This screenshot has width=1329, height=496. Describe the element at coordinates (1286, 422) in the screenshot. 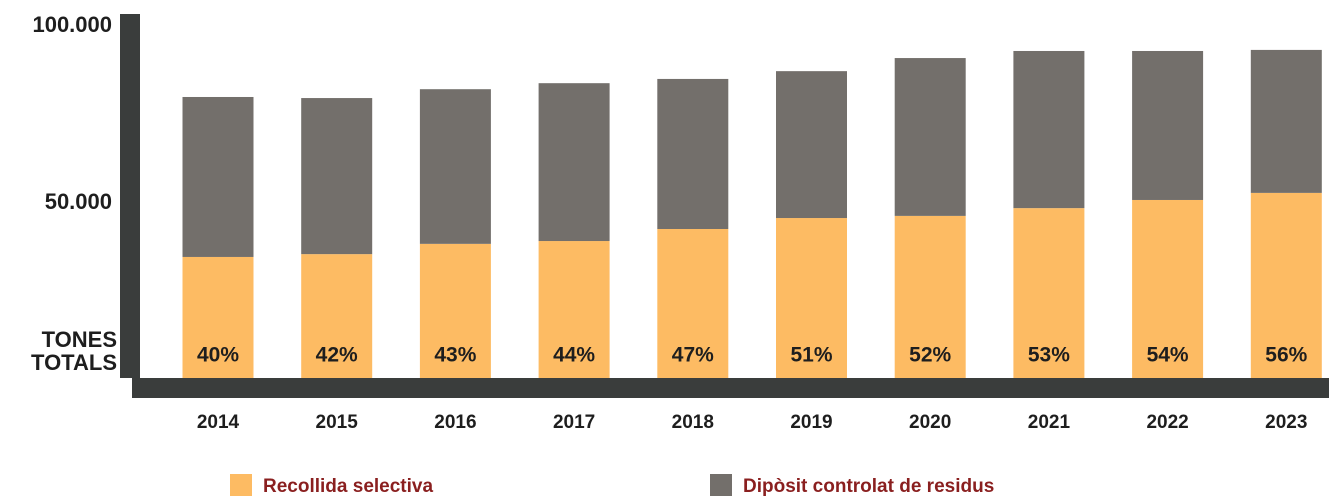

I see `x-tick-label: 2023` at that location.